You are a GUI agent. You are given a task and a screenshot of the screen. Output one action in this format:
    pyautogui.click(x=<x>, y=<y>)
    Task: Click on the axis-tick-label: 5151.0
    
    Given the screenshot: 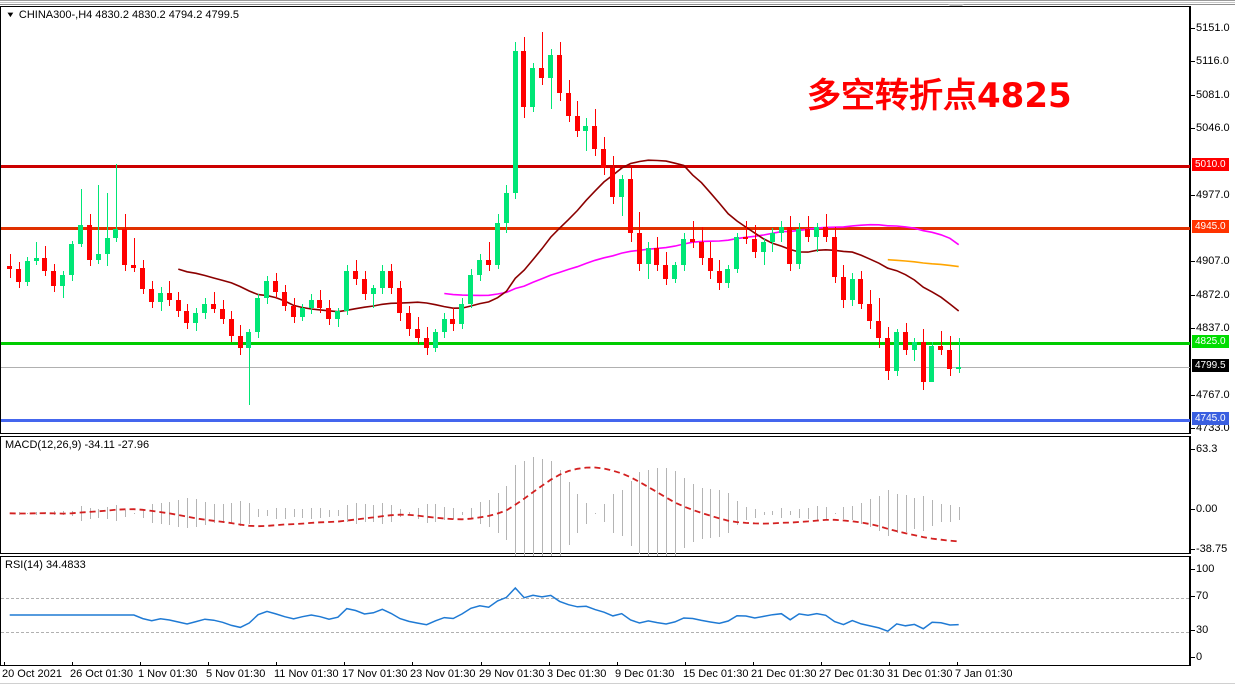 What is the action you would take?
    pyautogui.click(x=1213, y=28)
    